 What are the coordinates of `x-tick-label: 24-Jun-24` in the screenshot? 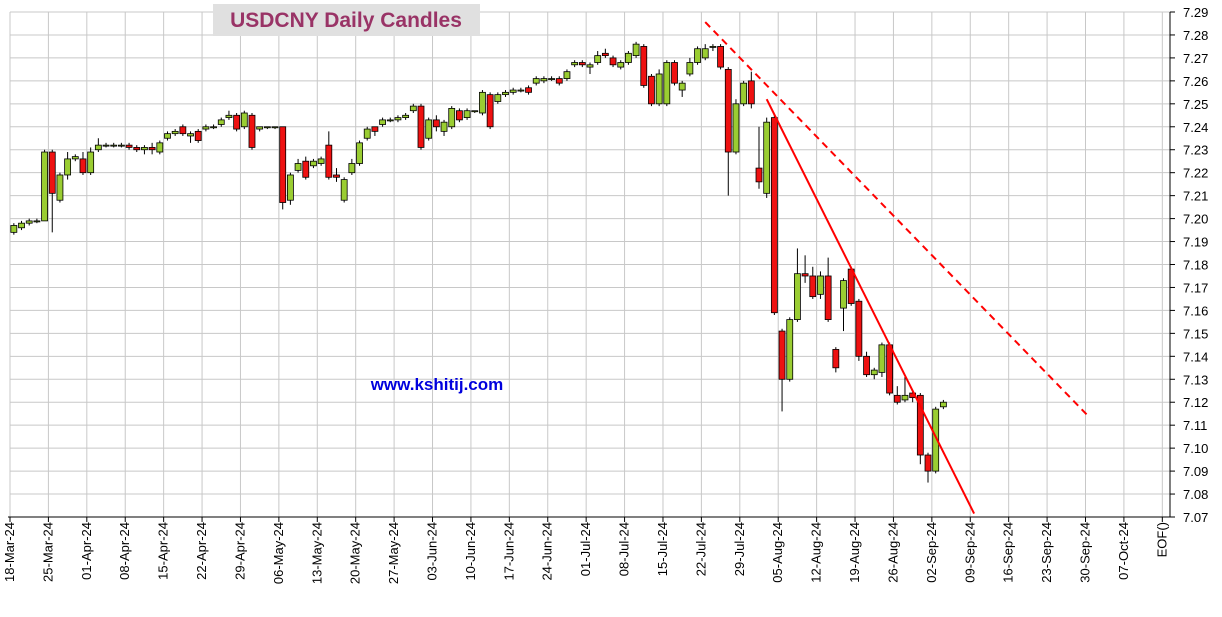 It's located at (547, 551).